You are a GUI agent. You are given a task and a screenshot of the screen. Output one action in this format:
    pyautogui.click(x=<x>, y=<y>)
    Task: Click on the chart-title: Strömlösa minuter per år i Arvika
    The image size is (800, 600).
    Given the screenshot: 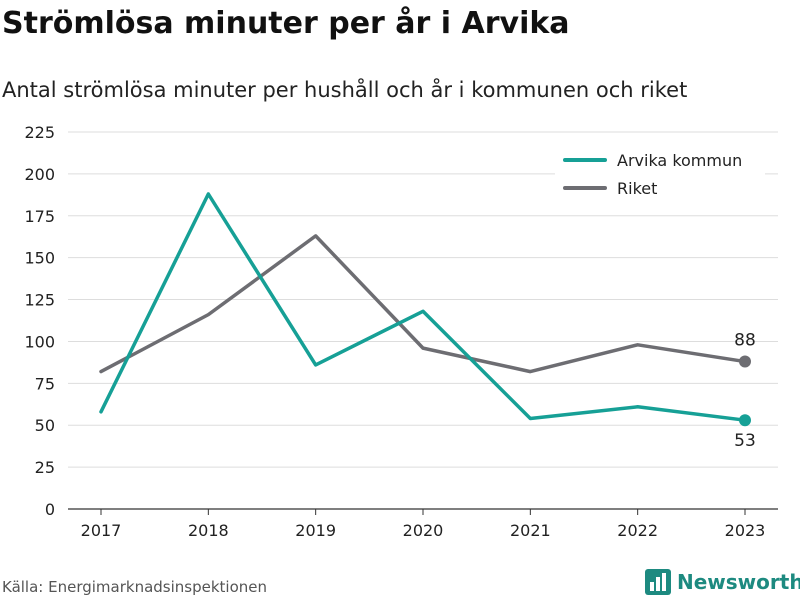 What is the action you would take?
    pyautogui.click(x=286, y=23)
    